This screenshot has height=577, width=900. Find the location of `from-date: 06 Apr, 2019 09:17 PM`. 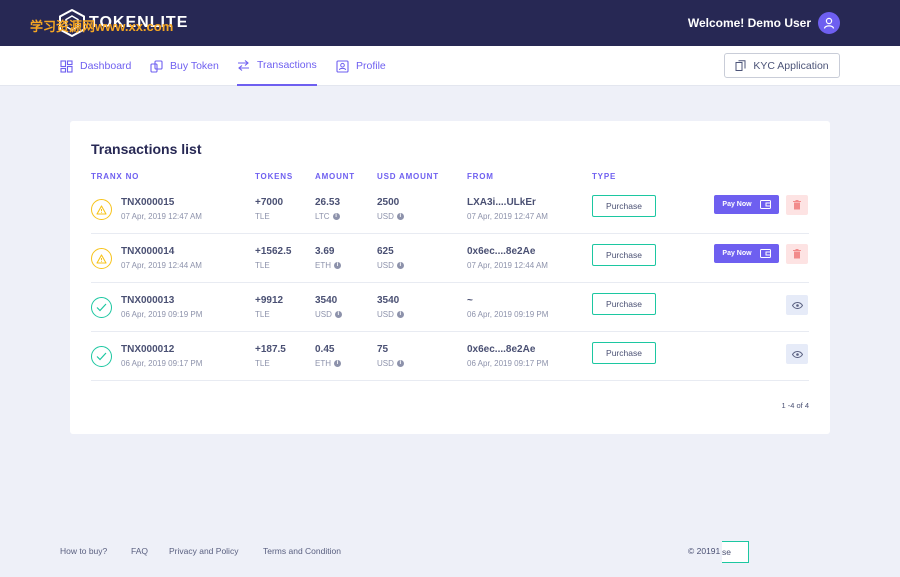

from-date: 06 Apr, 2019 09:17 PM is located at coordinates (508, 363).